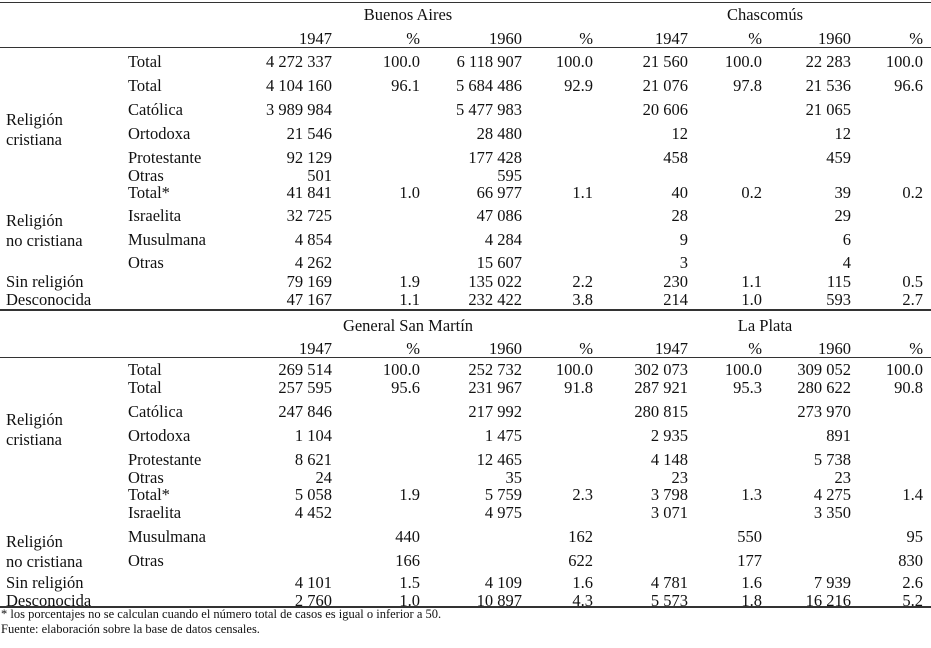 The image size is (931, 648). Describe the element at coordinates (749, 536) in the screenshot. I see `table-cell: 550` at that location.